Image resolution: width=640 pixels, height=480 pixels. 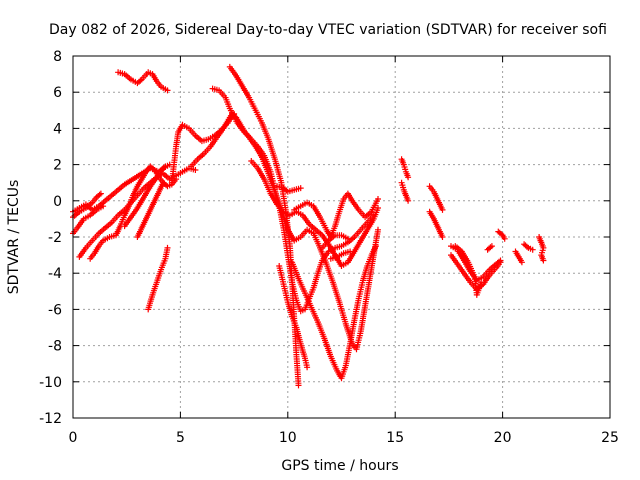 I want to click on x-tick-label: 25, so click(x=610, y=438).